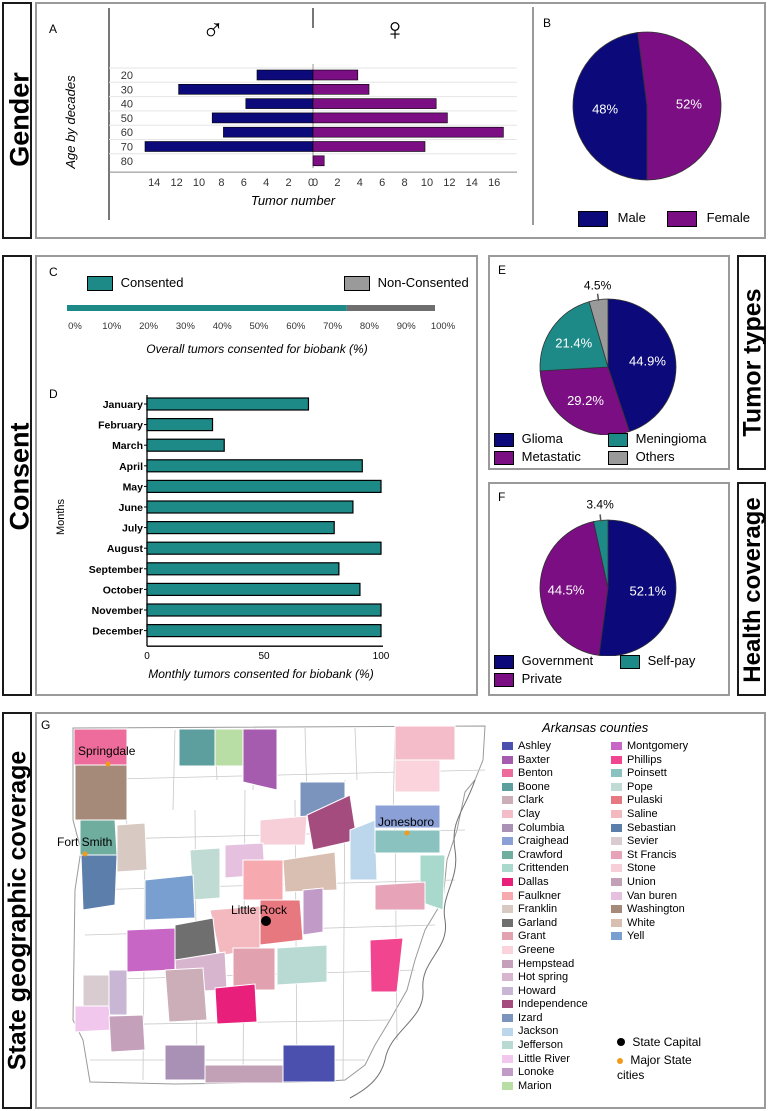 The height and width of the screenshot is (1111, 768). What do you see at coordinates (545, 856) in the screenshot?
I see `county-legend-item: Crawford` at bounding box center [545, 856].